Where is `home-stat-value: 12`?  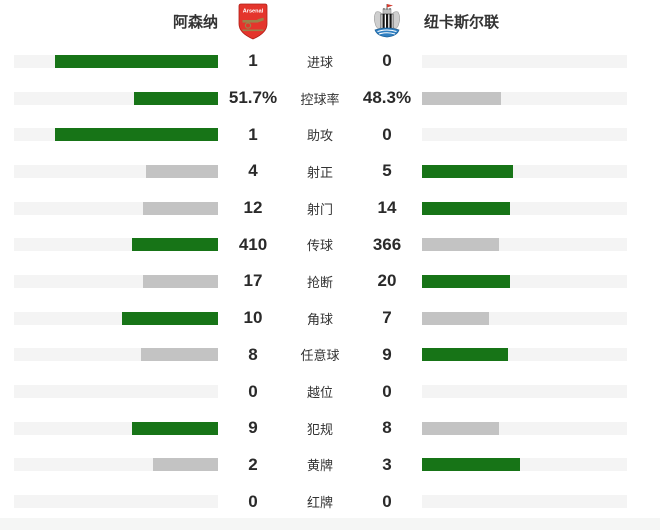
home-stat-value: 12 is located at coordinates (253, 208).